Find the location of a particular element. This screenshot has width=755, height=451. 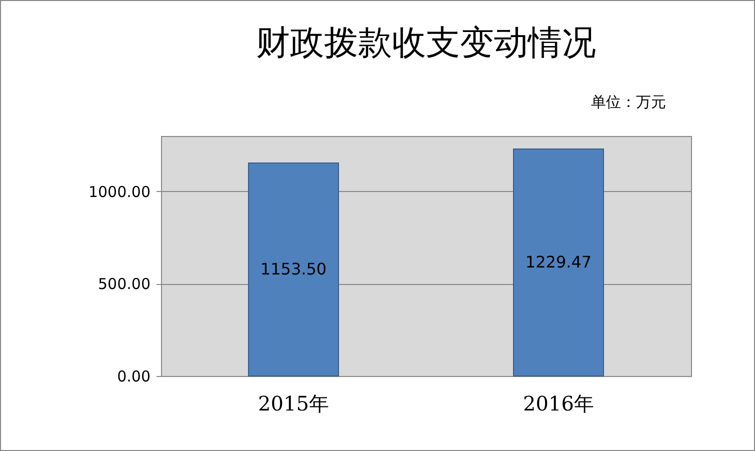

x-tick-label: 2015年 is located at coordinates (293, 404).